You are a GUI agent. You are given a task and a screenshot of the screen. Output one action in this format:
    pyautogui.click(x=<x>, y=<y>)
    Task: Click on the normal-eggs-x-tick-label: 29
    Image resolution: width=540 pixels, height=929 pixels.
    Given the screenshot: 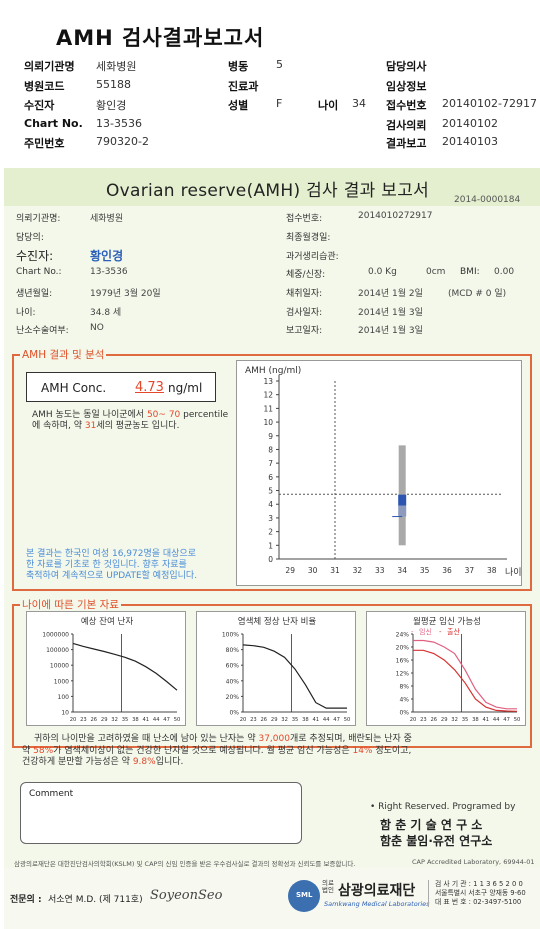 What is the action you would take?
    pyautogui.click(x=274, y=720)
    